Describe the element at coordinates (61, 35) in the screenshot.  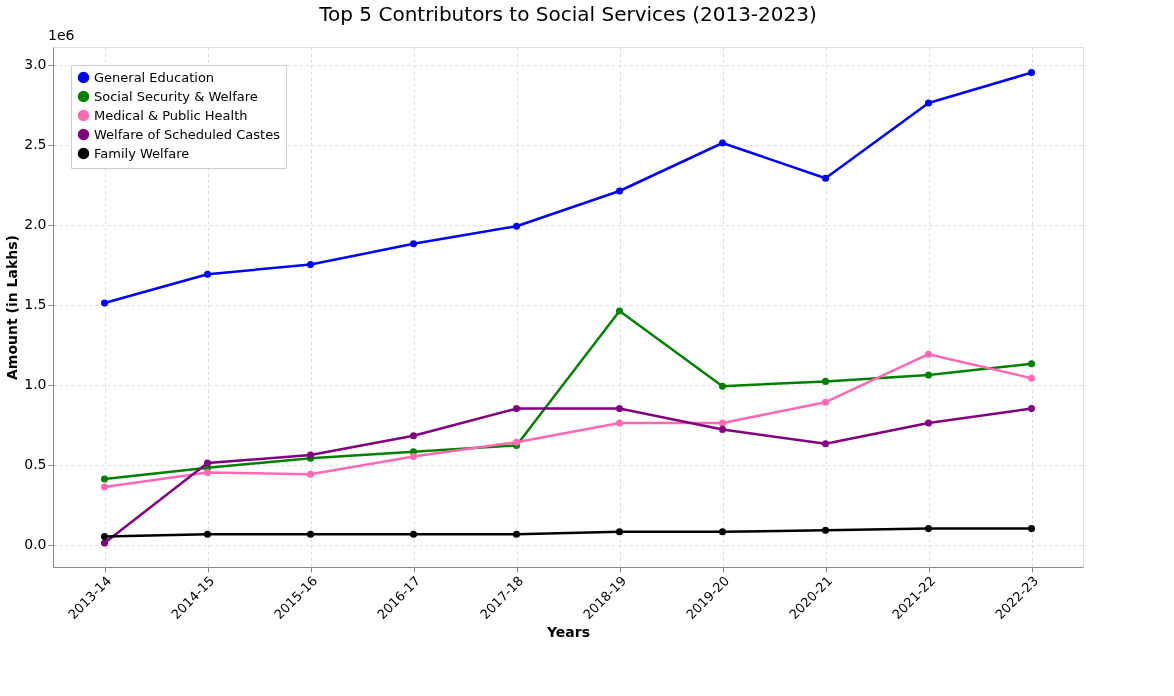
I see `text: 1e6` at that location.